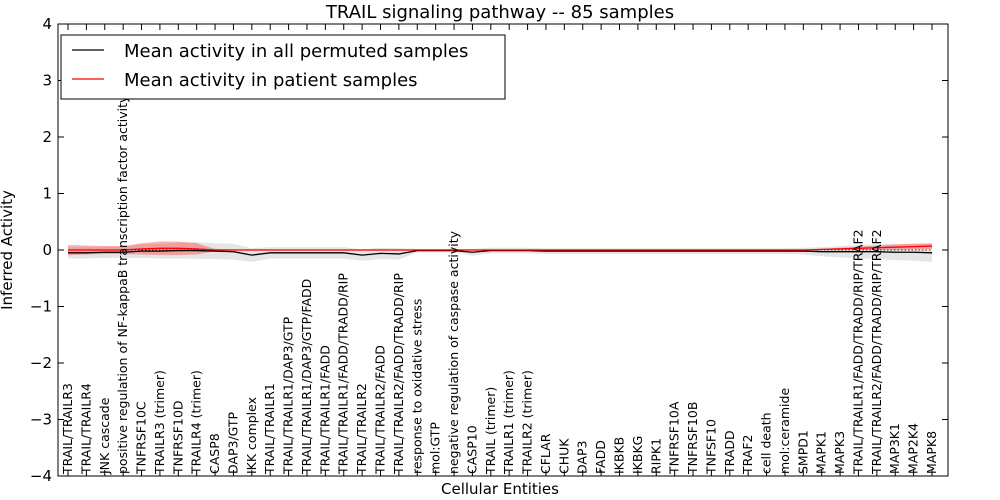 The height and width of the screenshot is (500, 1000). I want to click on x-tick-label: TRAIL/TRAILR4, so click(85, 429).